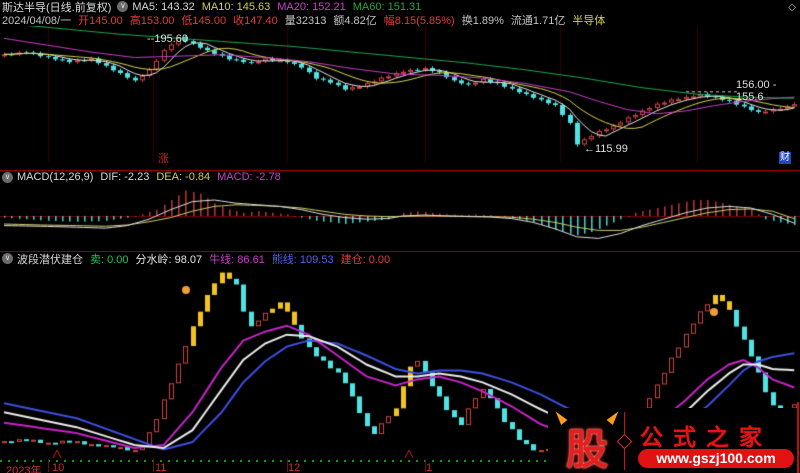  I want to click on open-value: 开145.00, so click(100, 20).